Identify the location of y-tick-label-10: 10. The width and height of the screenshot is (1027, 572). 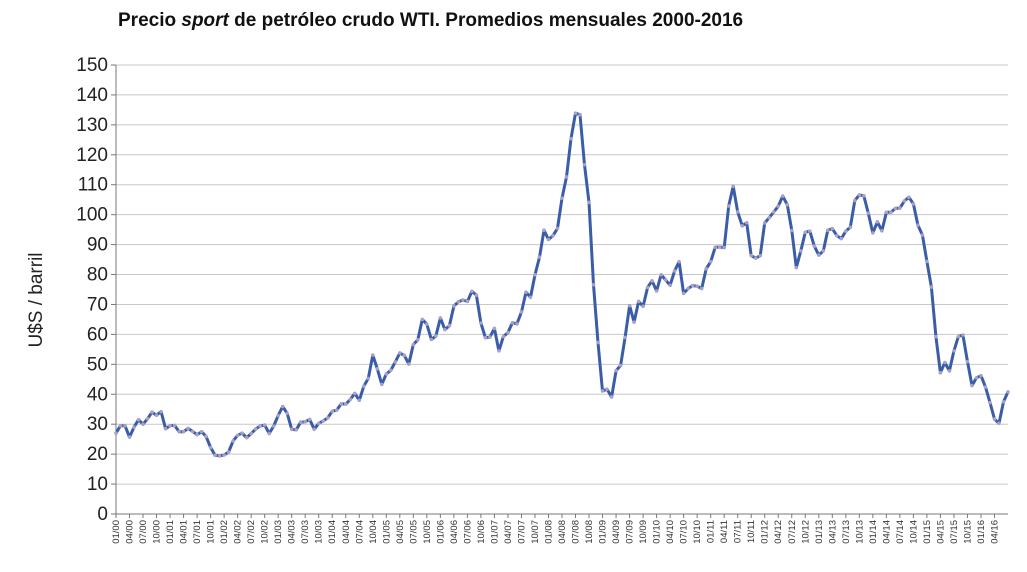
(97, 484).